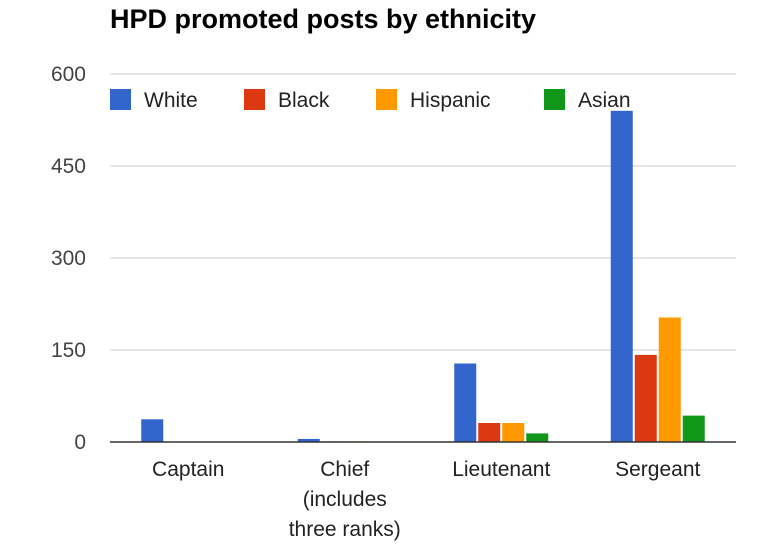 The image size is (770, 549). Describe the element at coordinates (657, 469) in the screenshot. I see `x-tick-label: Sergeant` at that location.